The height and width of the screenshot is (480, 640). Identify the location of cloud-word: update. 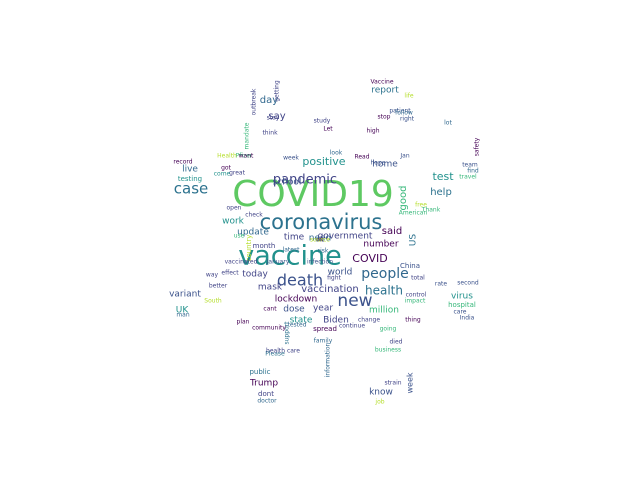
(253, 233).